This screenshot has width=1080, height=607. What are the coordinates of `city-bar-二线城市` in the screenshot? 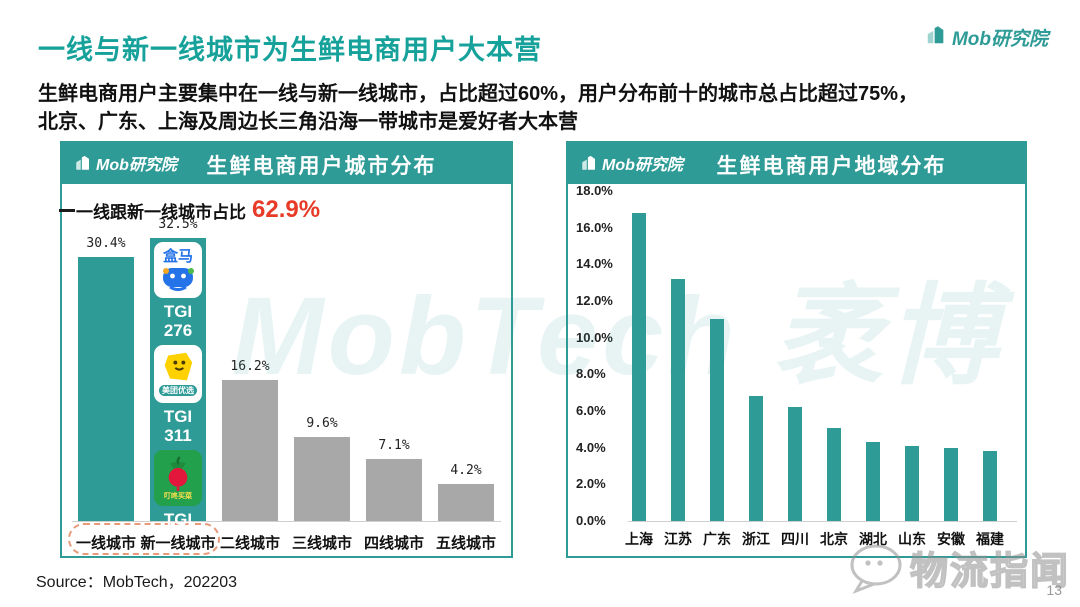 It's located at (250, 450).